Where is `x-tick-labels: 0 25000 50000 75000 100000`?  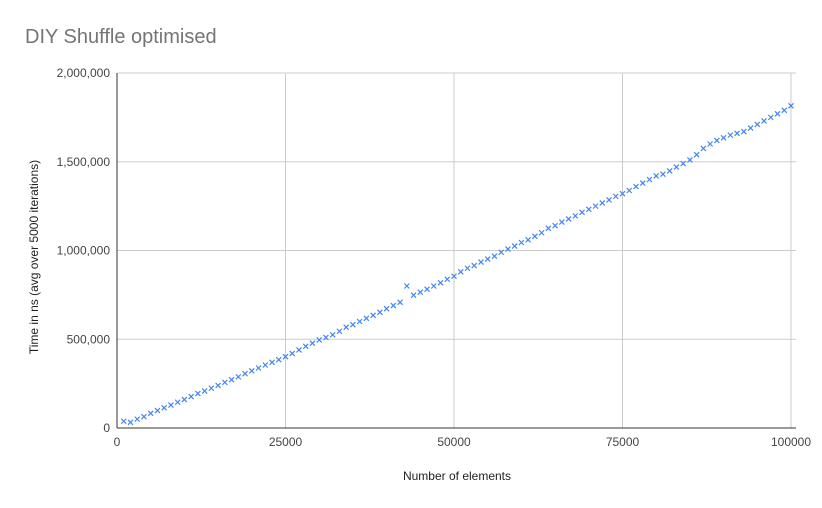
x-tick-labels: 0 25000 50000 75000 100000 is located at coordinates (463, 442).